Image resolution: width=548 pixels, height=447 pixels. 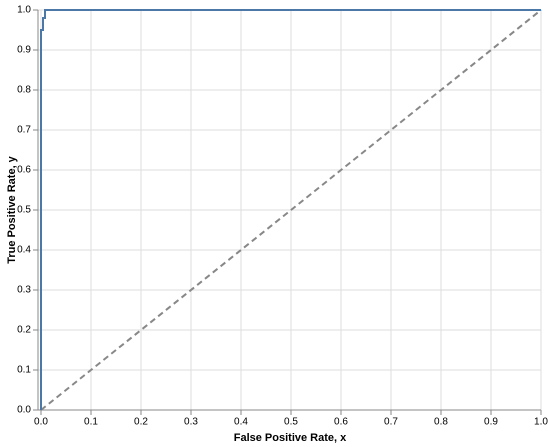 What do you see at coordinates (391, 422) in the screenshot?
I see `x-tick-label: 0.7` at bounding box center [391, 422].